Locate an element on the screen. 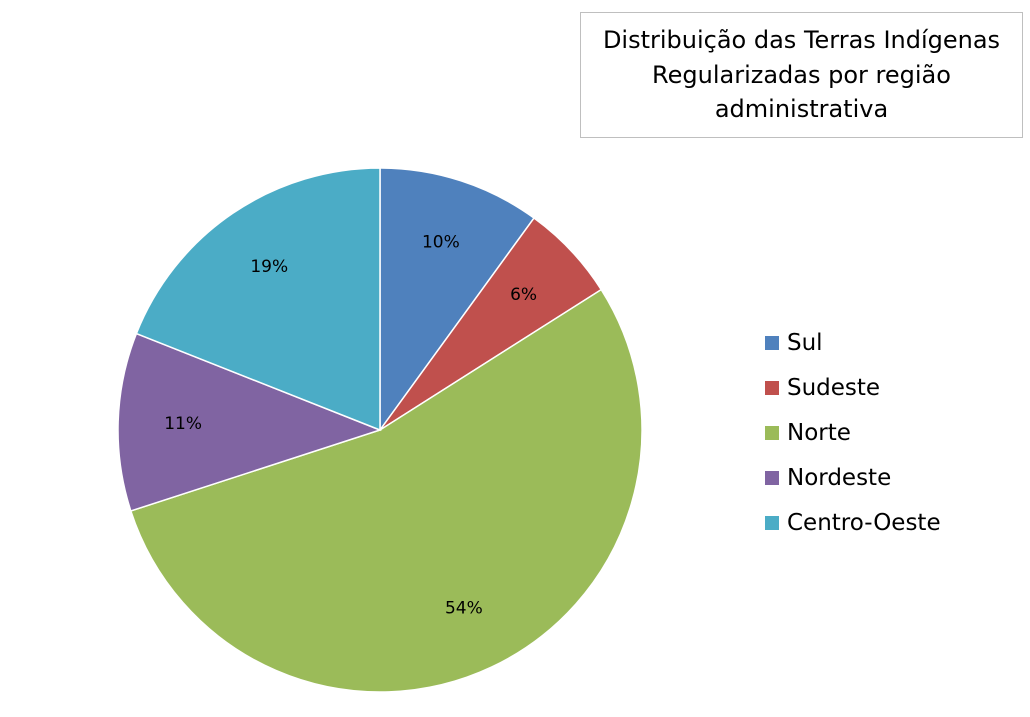 This screenshot has width=1030, height=717. chart-title-line-1: Distribuição das Terras Indígenas is located at coordinates (801, 39).